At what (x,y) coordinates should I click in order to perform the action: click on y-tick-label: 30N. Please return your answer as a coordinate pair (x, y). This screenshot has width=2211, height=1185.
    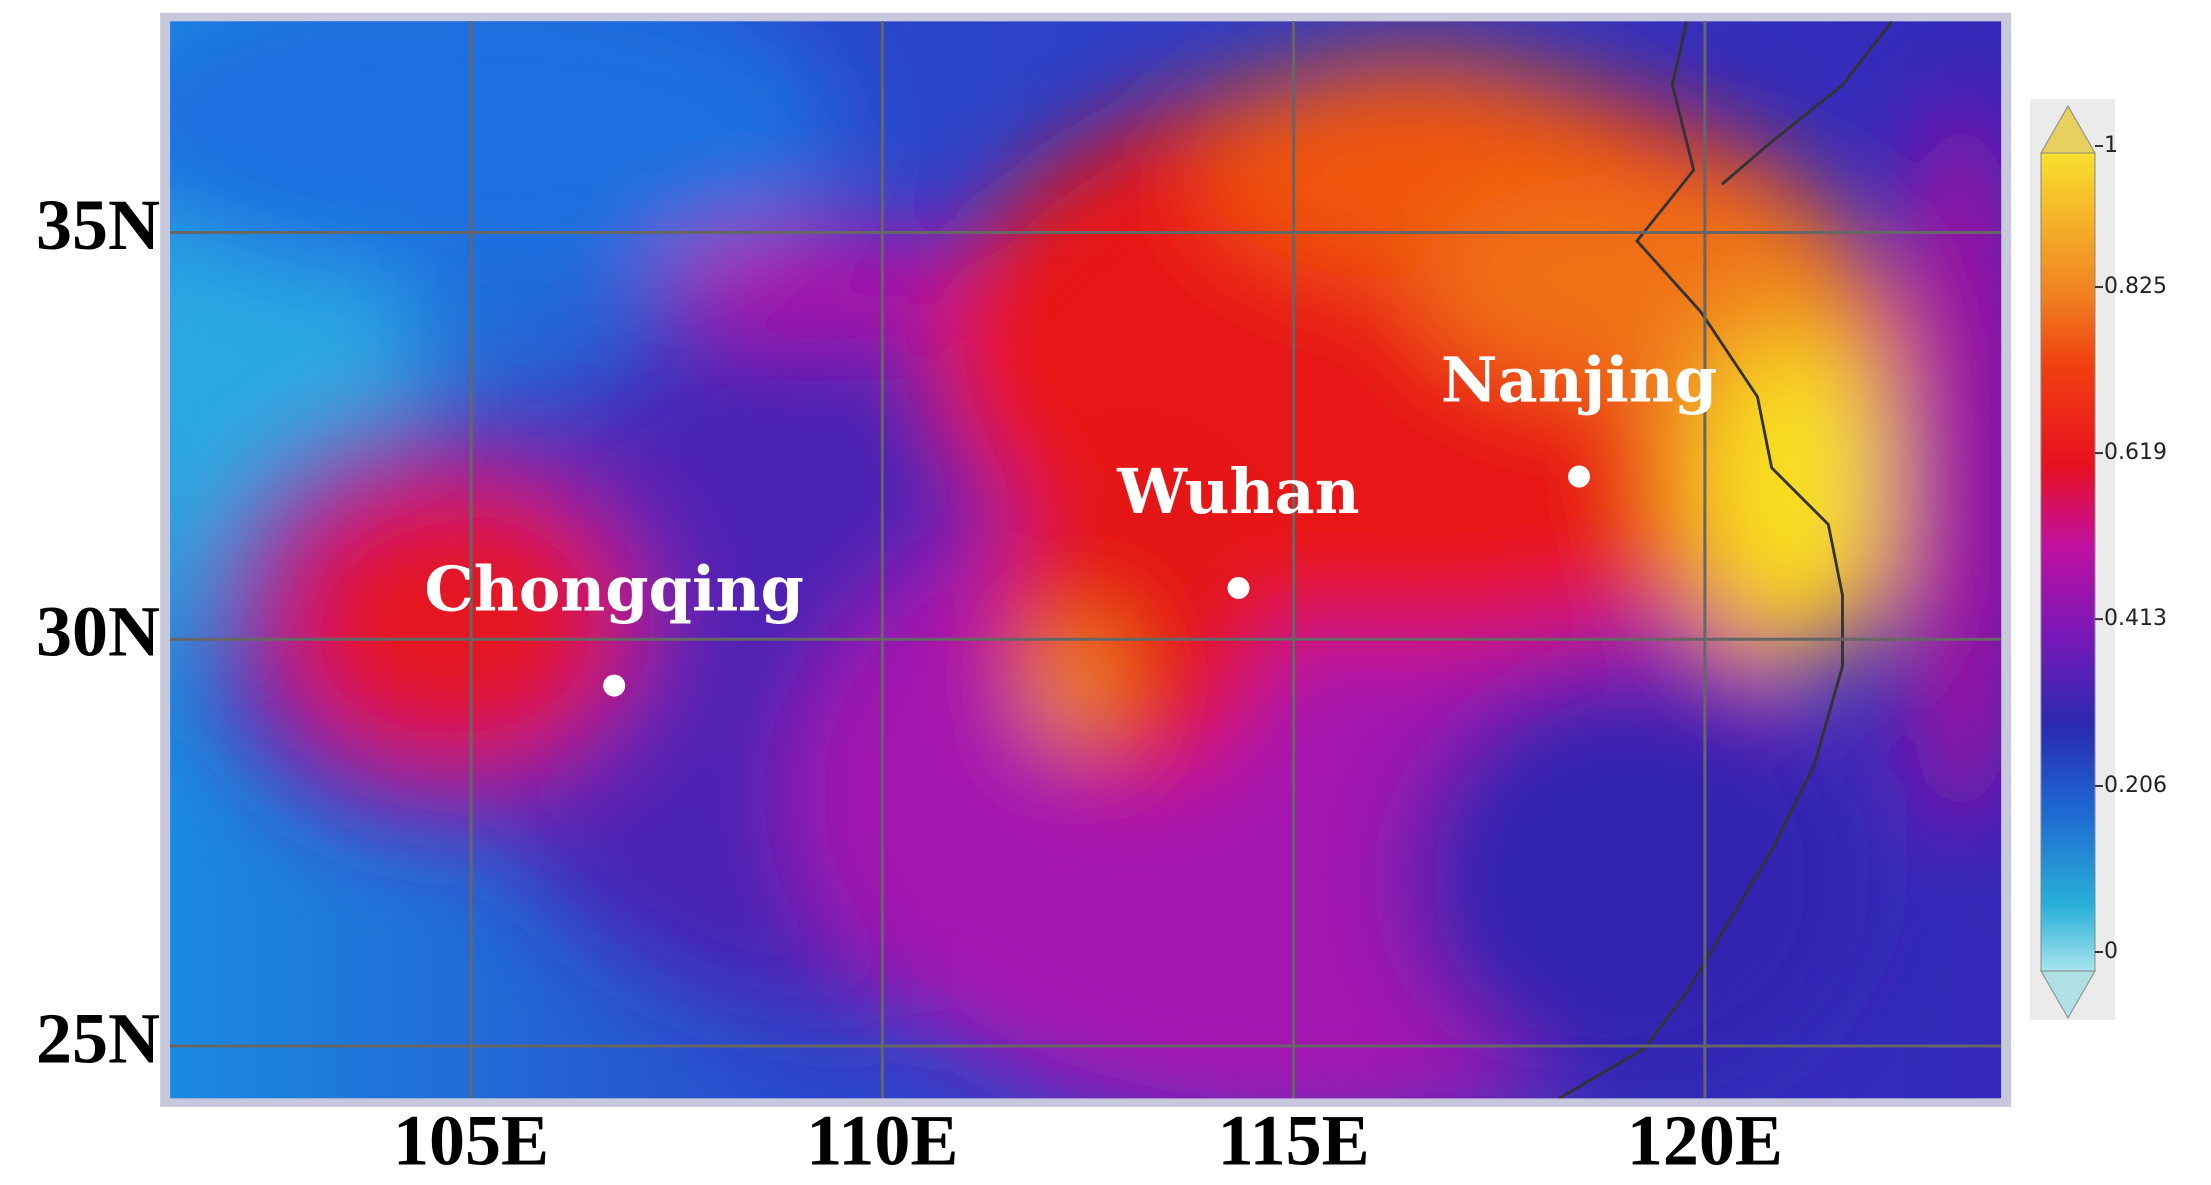
    Looking at the image, I should click on (98, 632).